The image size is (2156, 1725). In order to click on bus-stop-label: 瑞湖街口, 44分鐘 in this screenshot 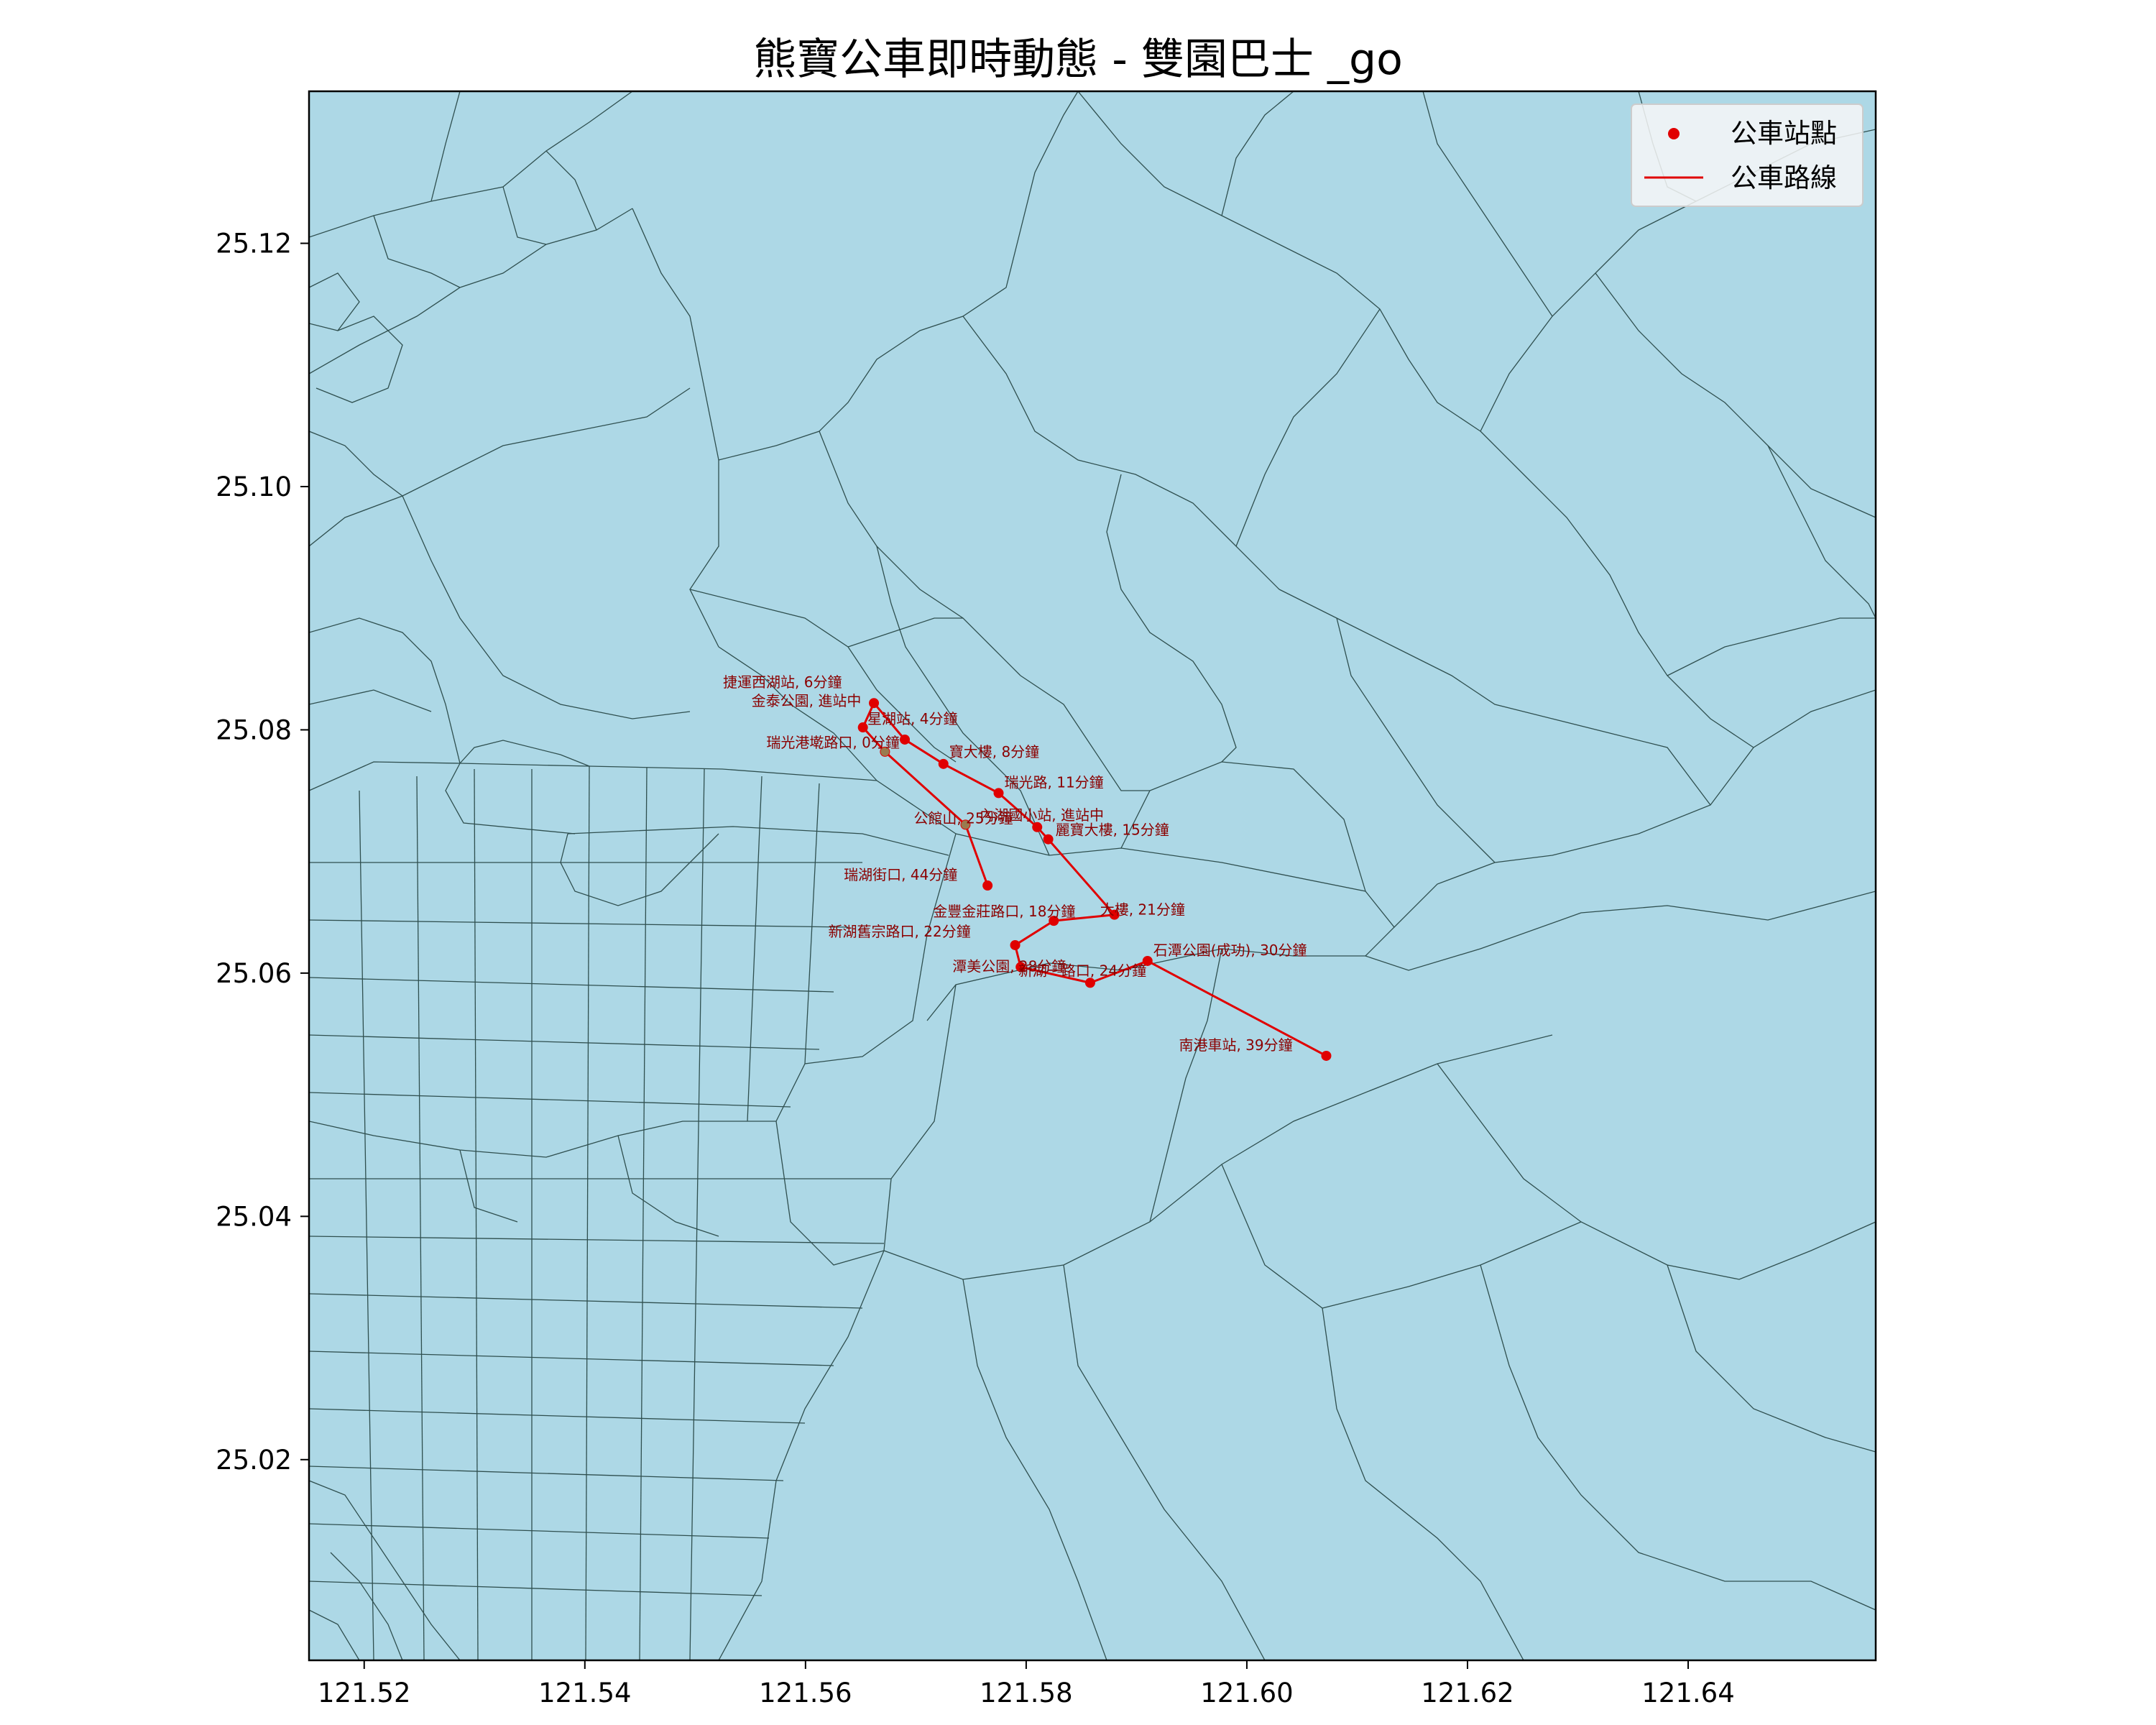, I will do `click(901, 874)`.